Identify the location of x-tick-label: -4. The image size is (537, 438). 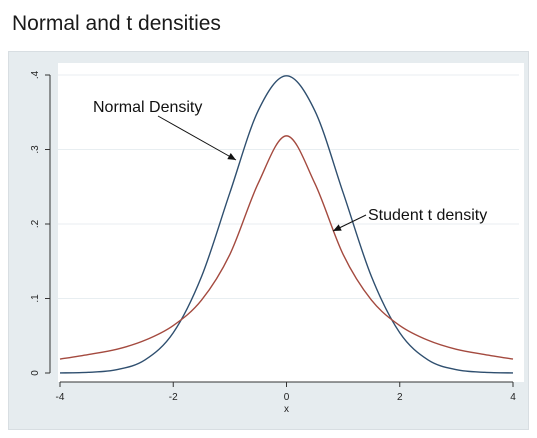
(60, 397).